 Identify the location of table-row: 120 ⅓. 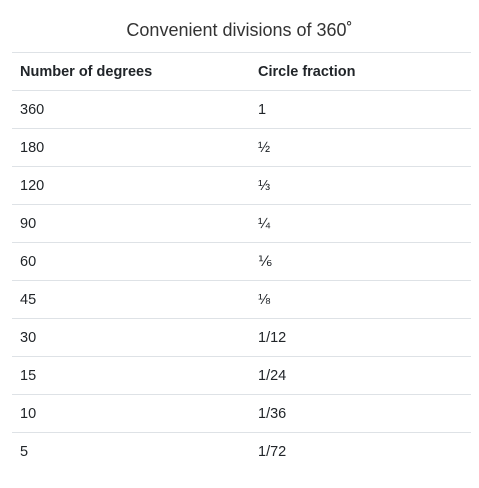
(241, 185).